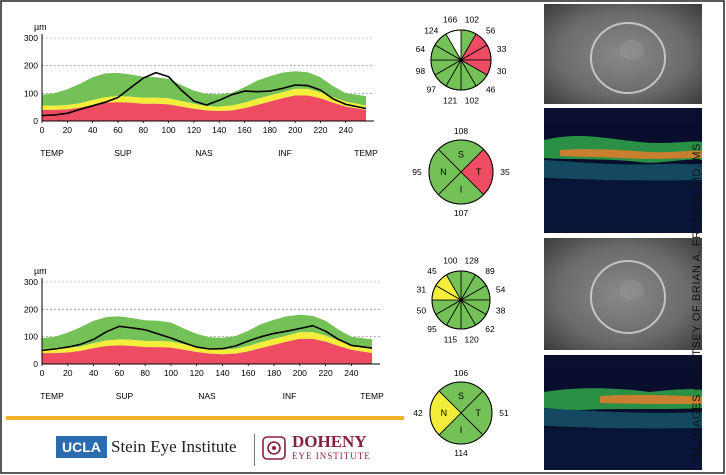  Describe the element at coordinates (472, 260) in the screenshot. I see `clock-sector-value: 128` at that location.